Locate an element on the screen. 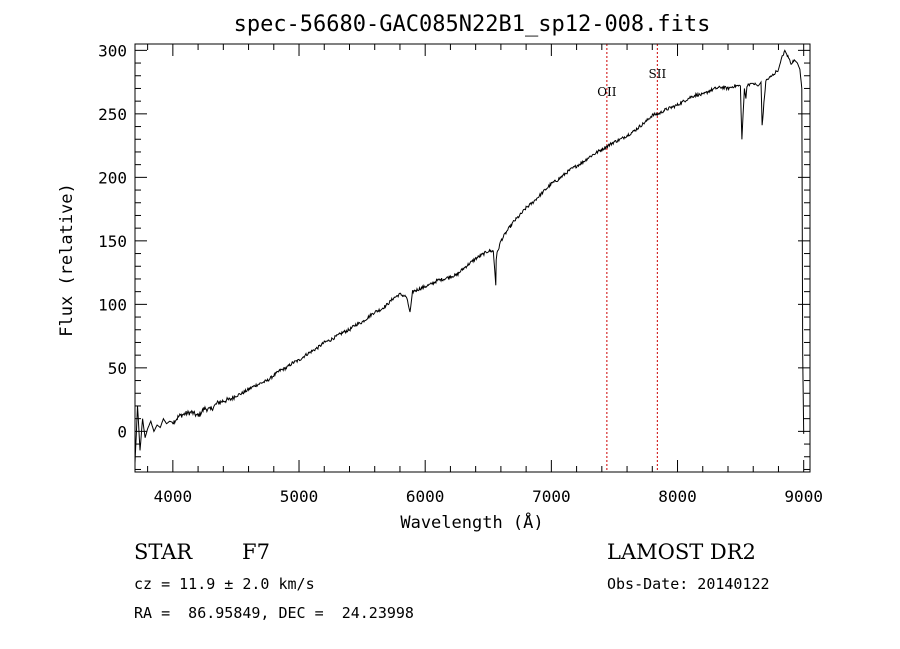 This screenshot has width=900, height=649. redshift-value: cz = 11.9 ± 2.0 km/s is located at coordinates (224, 584).